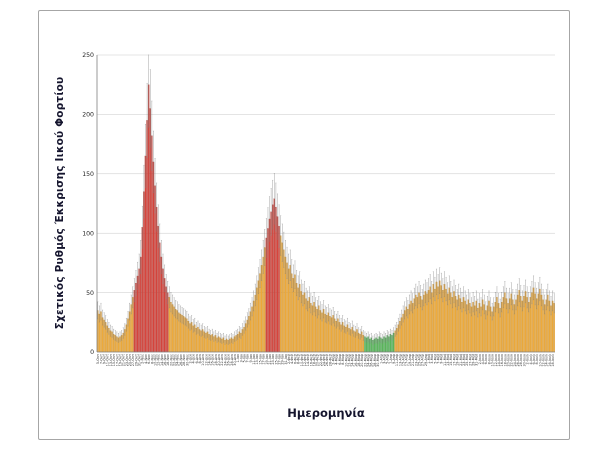 The image size is (600, 464). Describe the element at coordinates (88, 233) in the screenshot. I see `y-tick-label: 100` at that location.